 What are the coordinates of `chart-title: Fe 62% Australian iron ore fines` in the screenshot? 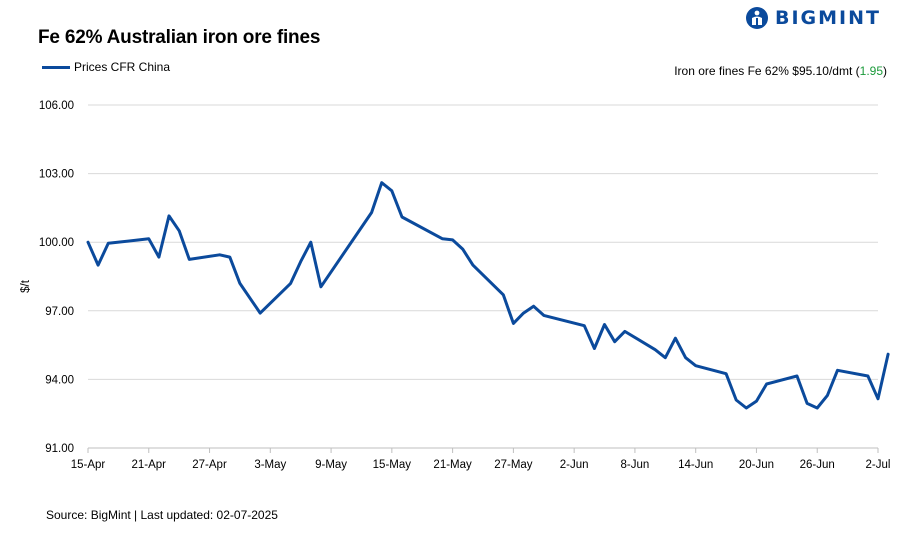 It's located at (179, 37).